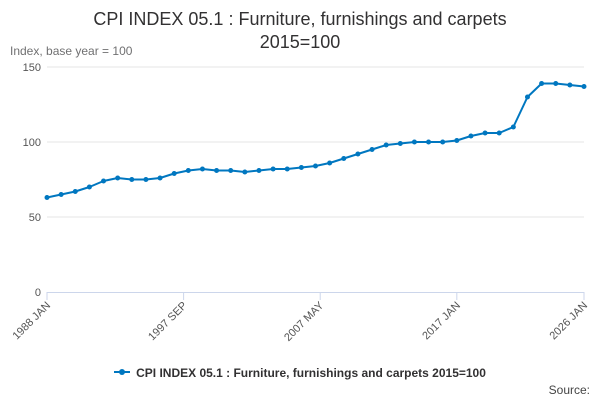 The height and width of the screenshot is (400, 600). Describe the element at coordinates (31, 321) in the screenshot. I see `x-tick-label: 1988 JAN` at that location.